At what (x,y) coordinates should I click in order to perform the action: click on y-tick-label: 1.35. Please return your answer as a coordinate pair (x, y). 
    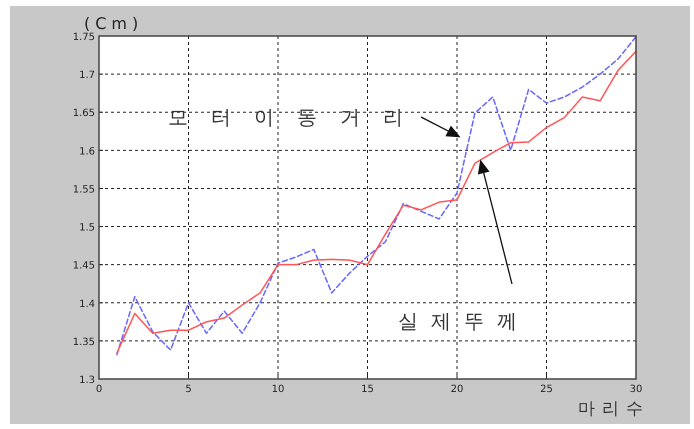
    Looking at the image, I should click on (83, 342).